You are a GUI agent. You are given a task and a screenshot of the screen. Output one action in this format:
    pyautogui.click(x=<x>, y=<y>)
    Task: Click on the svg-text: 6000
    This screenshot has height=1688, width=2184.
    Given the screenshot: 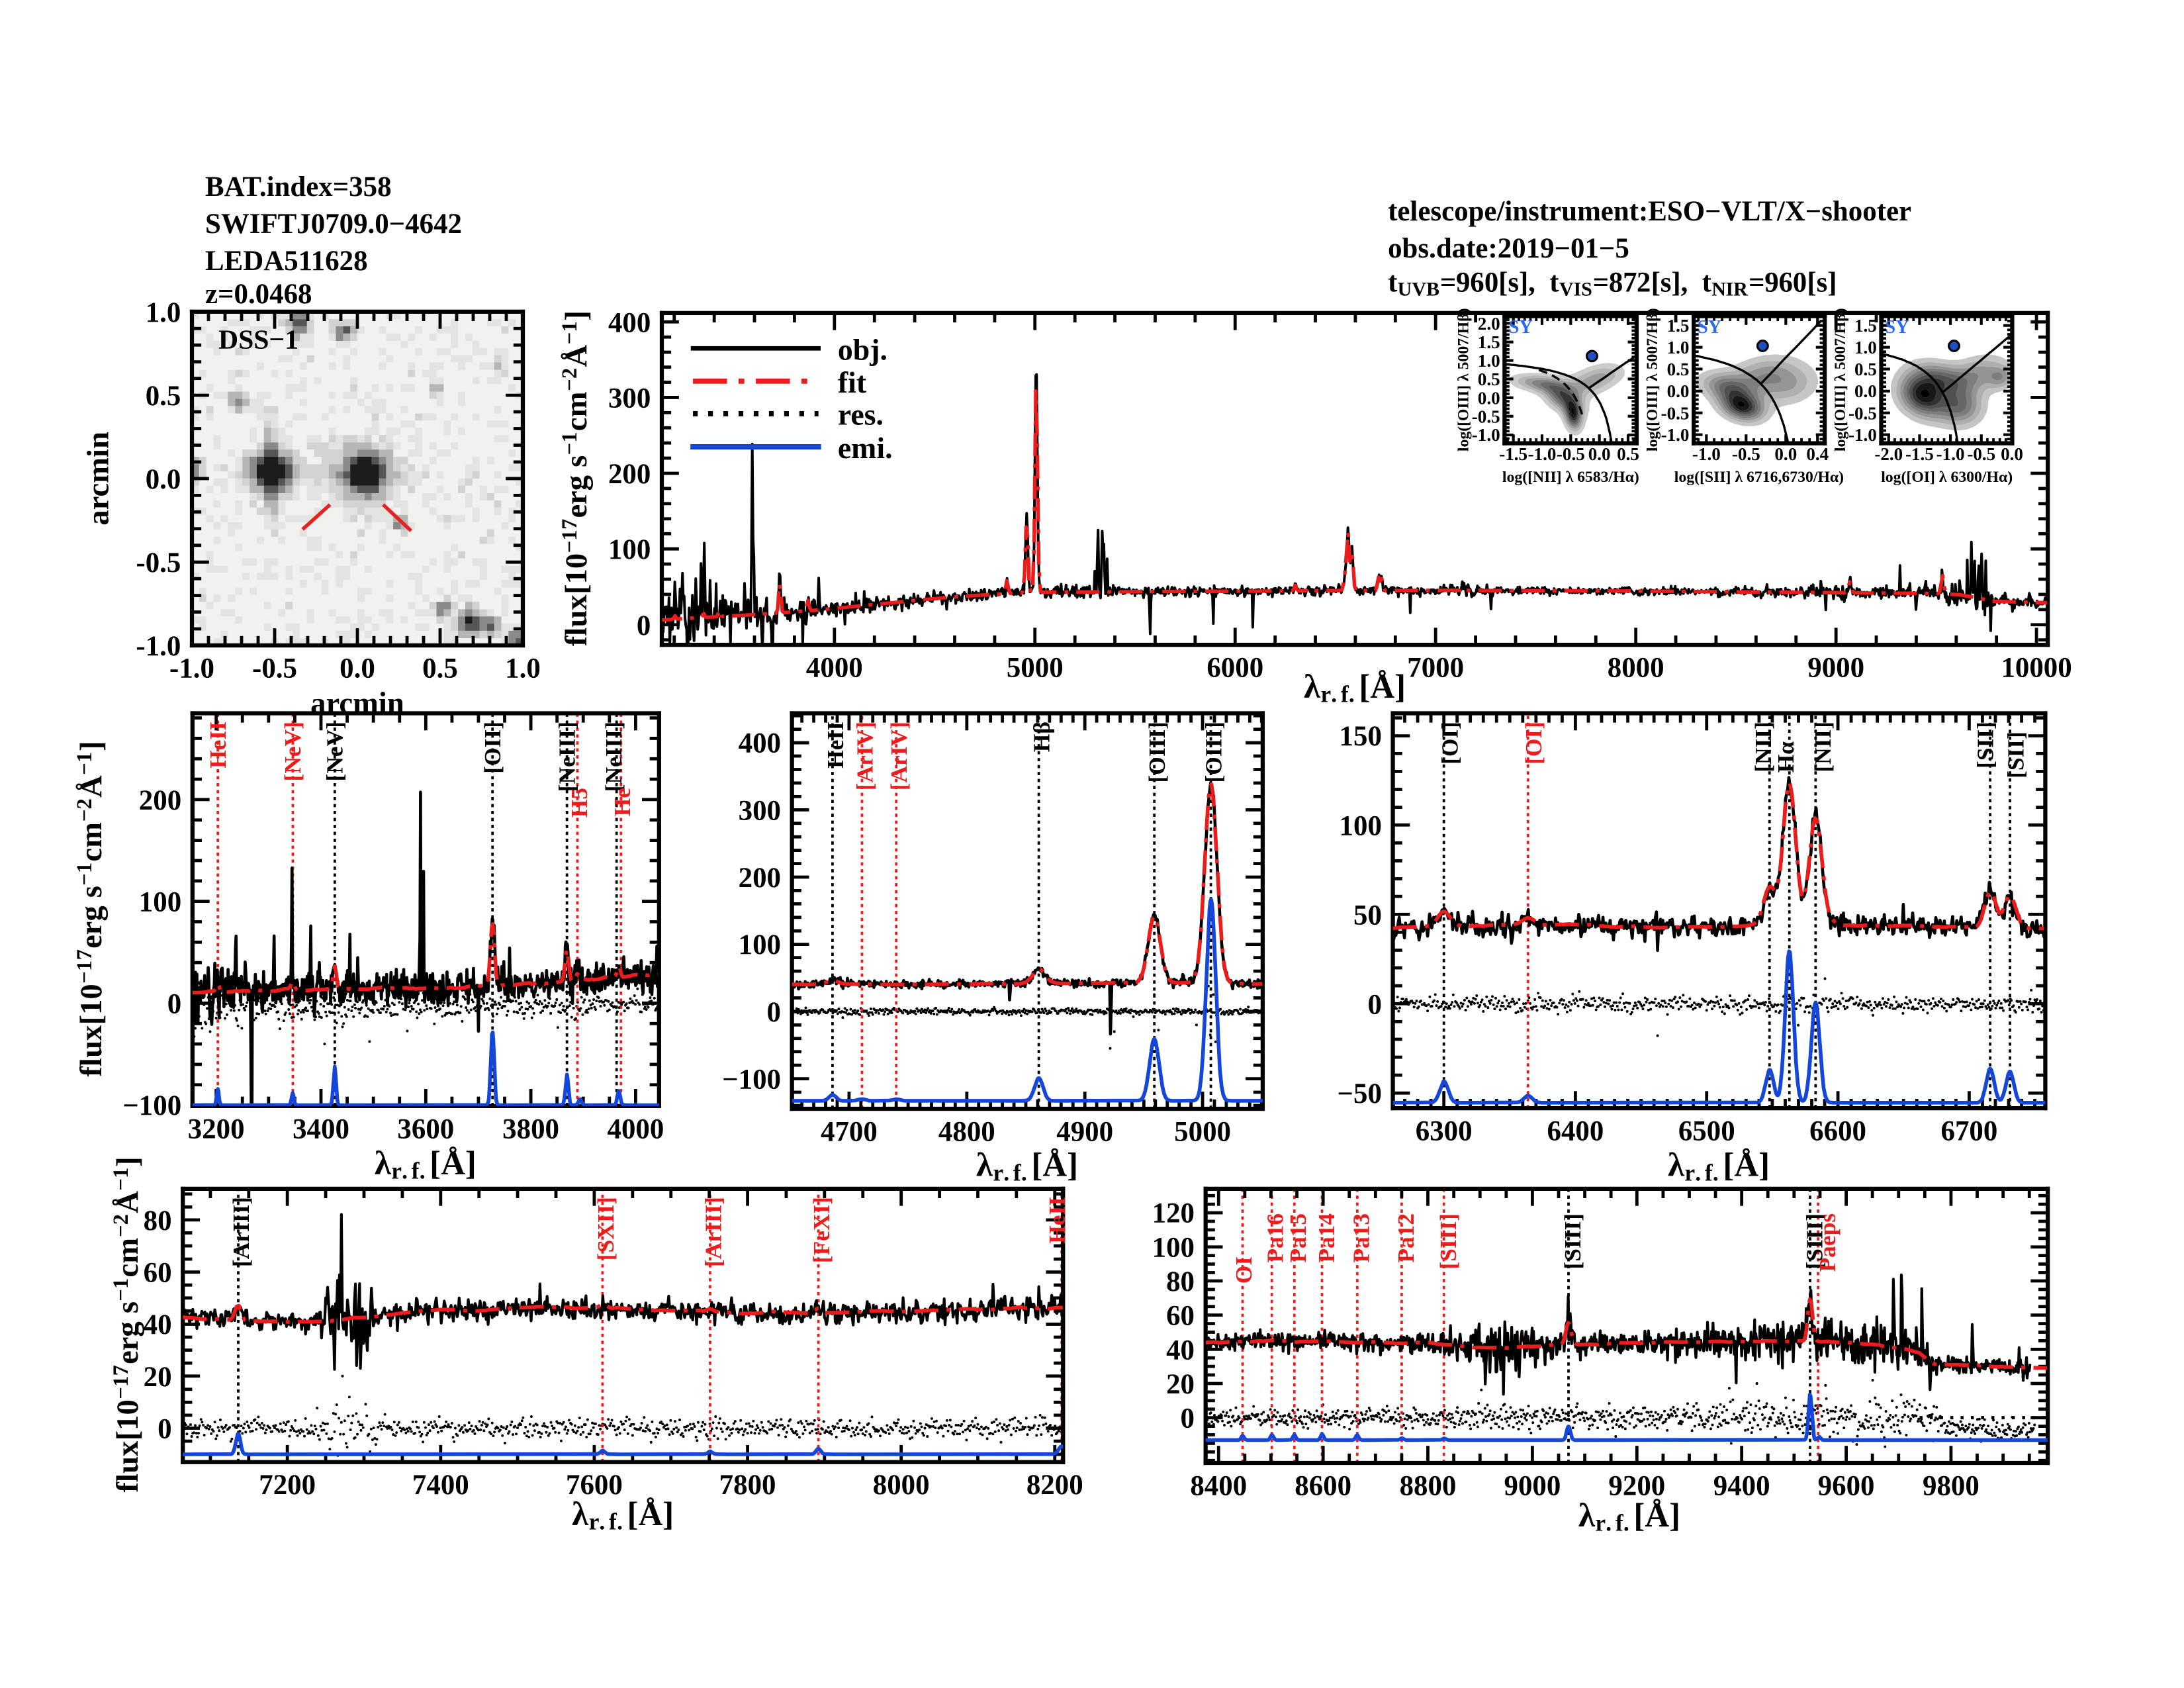 What is the action you would take?
    pyautogui.click(x=1234, y=667)
    